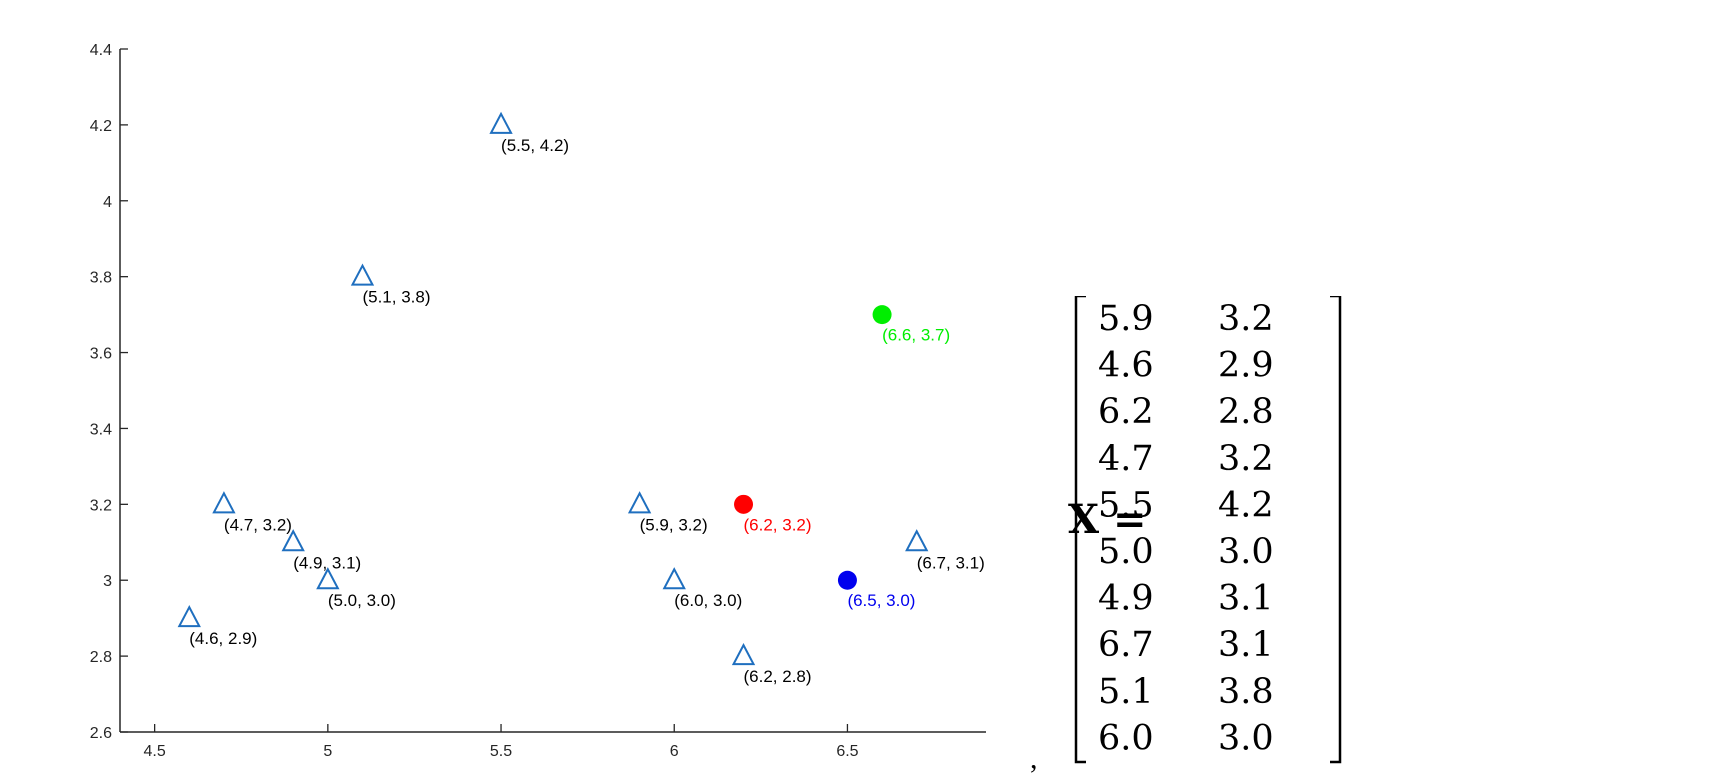 The image size is (1720, 784). I want to click on y-tick-label: 4, so click(107, 202).